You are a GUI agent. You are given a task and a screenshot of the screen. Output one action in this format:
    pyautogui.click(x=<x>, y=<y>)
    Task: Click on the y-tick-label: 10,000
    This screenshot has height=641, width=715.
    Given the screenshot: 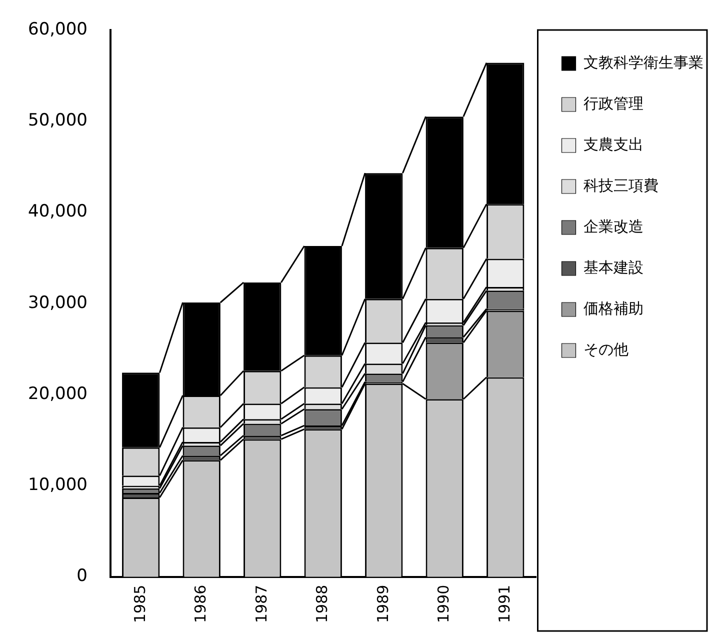 What is the action you would take?
    pyautogui.click(x=58, y=485)
    